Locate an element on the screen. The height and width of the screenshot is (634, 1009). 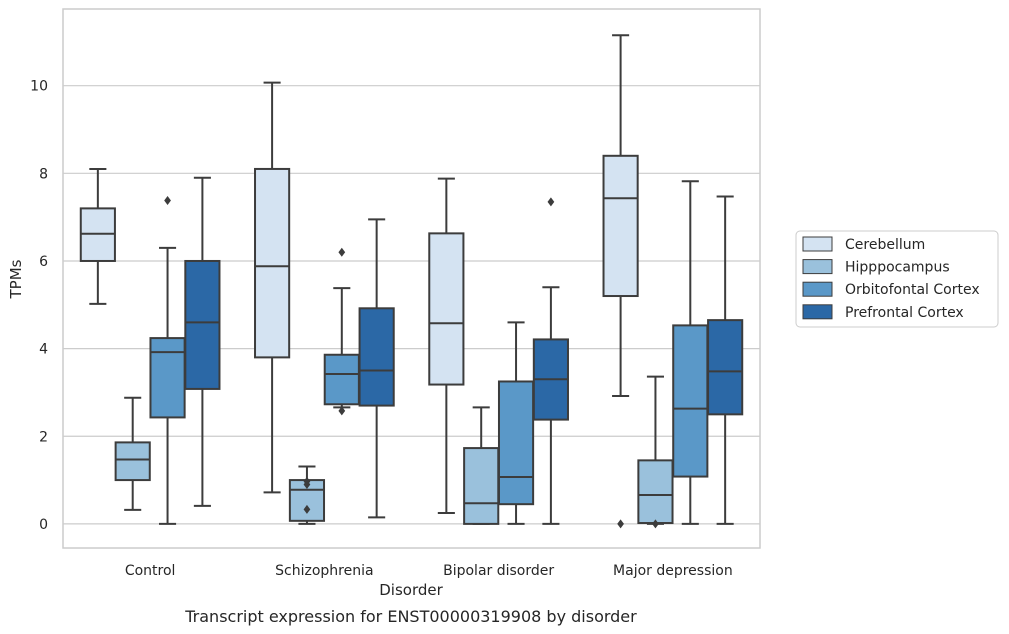
y-axis-label: TPMs is located at coordinates (16, 279).